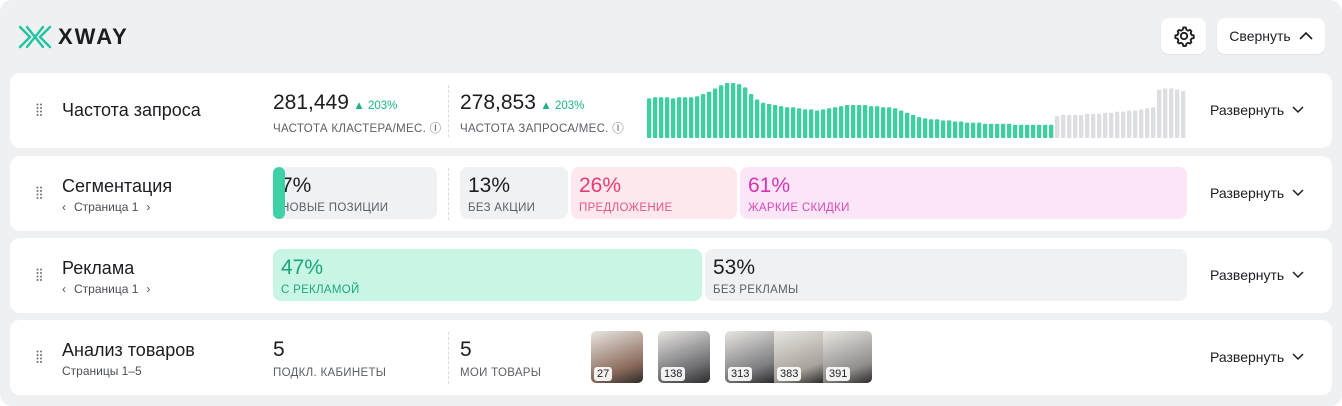 Image resolution: width=1342 pixels, height=406 pixels. What do you see at coordinates (654, 193) in the screenshot?
I see `segment: 26% ПРЕДЛОЖЕНИЕ` at bounding box center [654, 193].